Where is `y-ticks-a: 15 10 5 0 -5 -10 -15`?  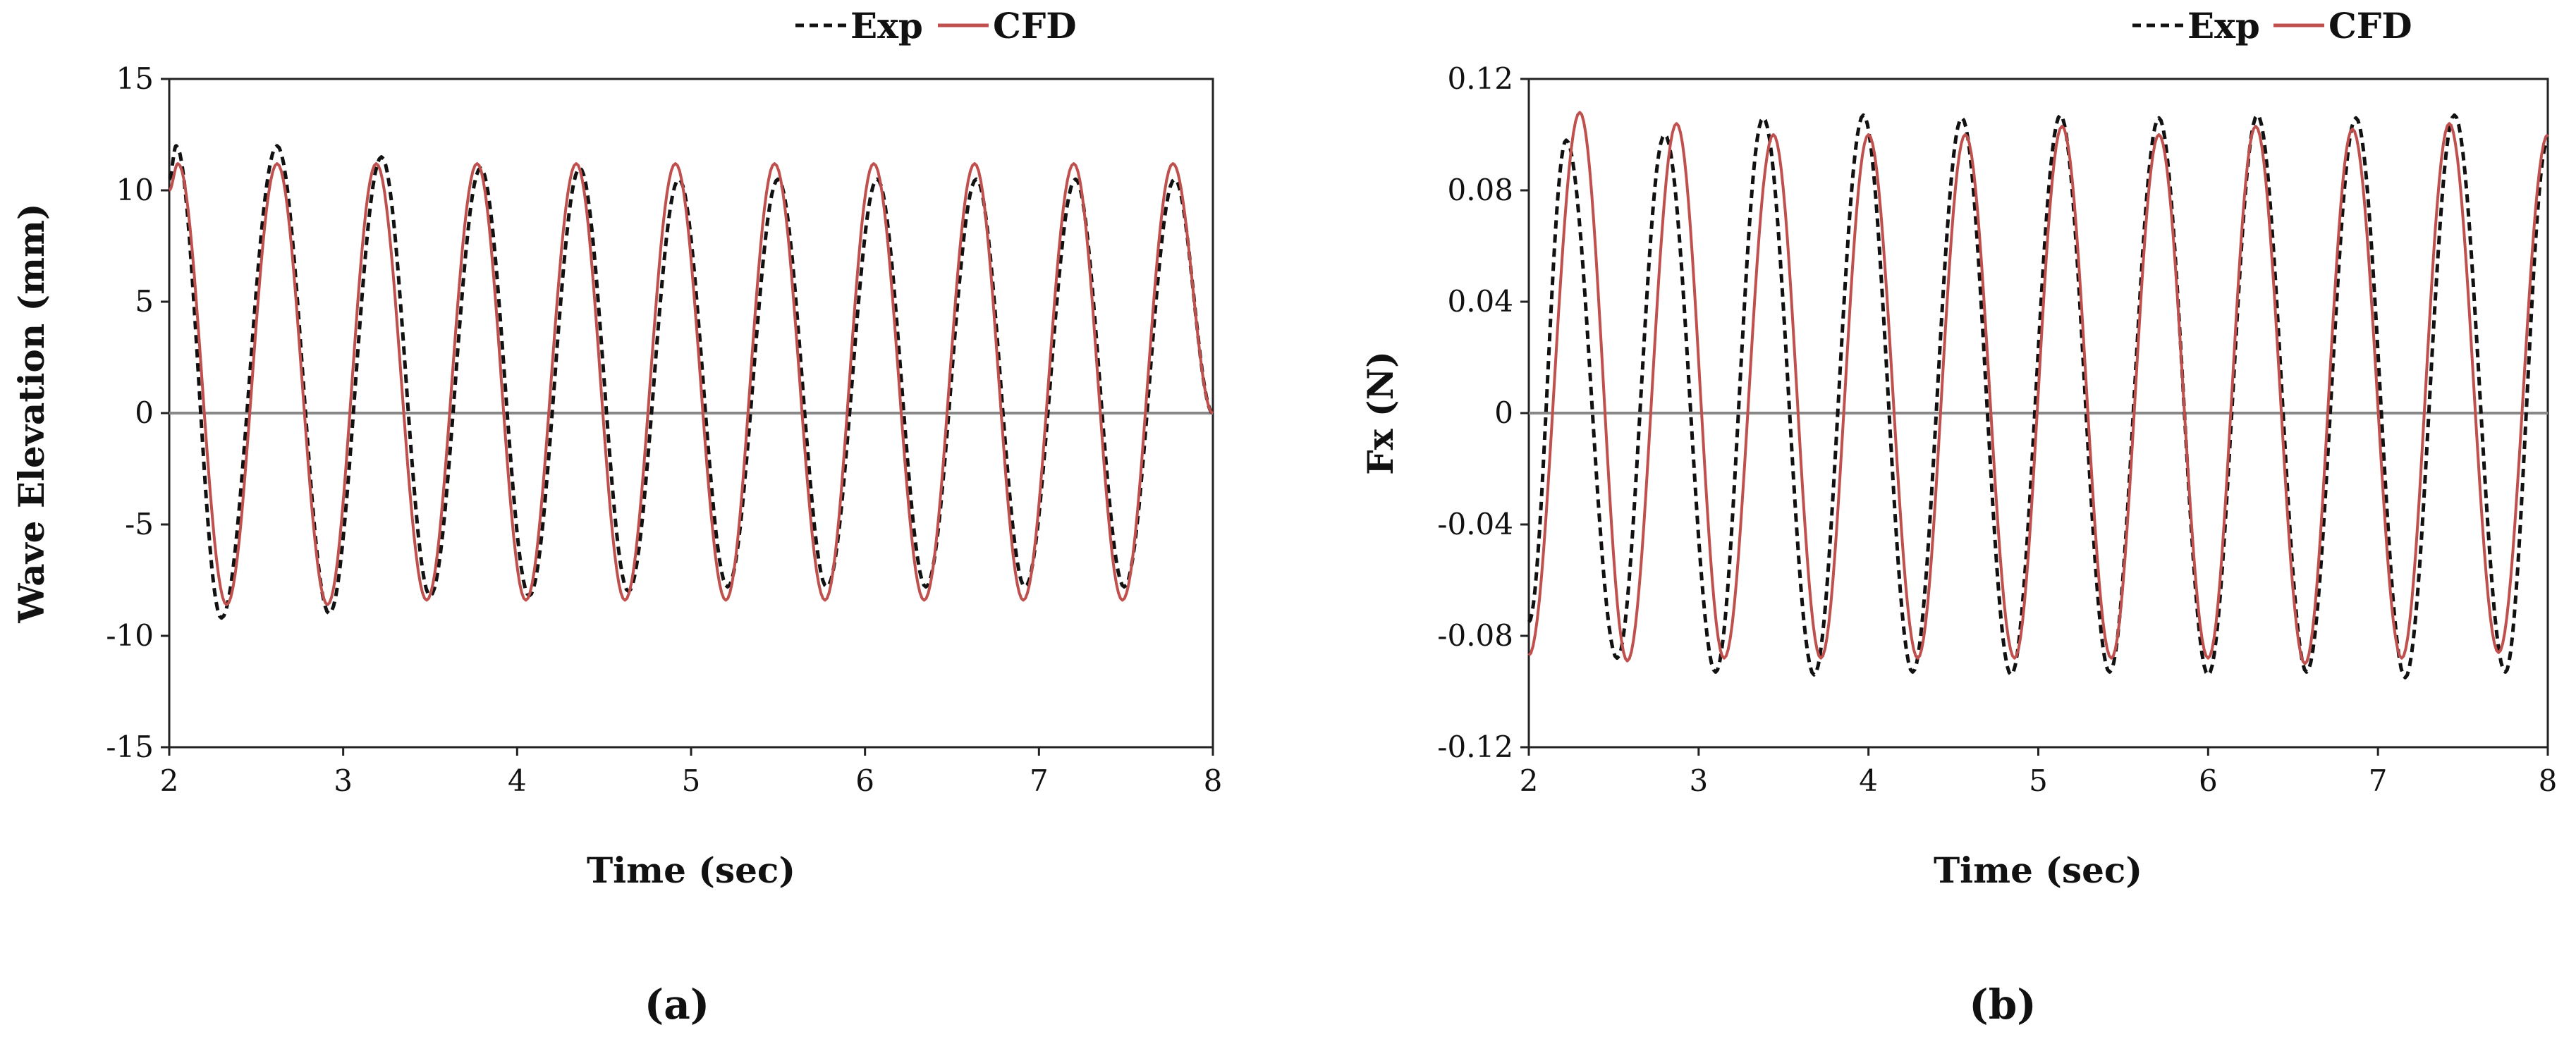 y-ticks-a: 15 10 5 0 -5 -10 -15 is located at coordinates (138, 413).